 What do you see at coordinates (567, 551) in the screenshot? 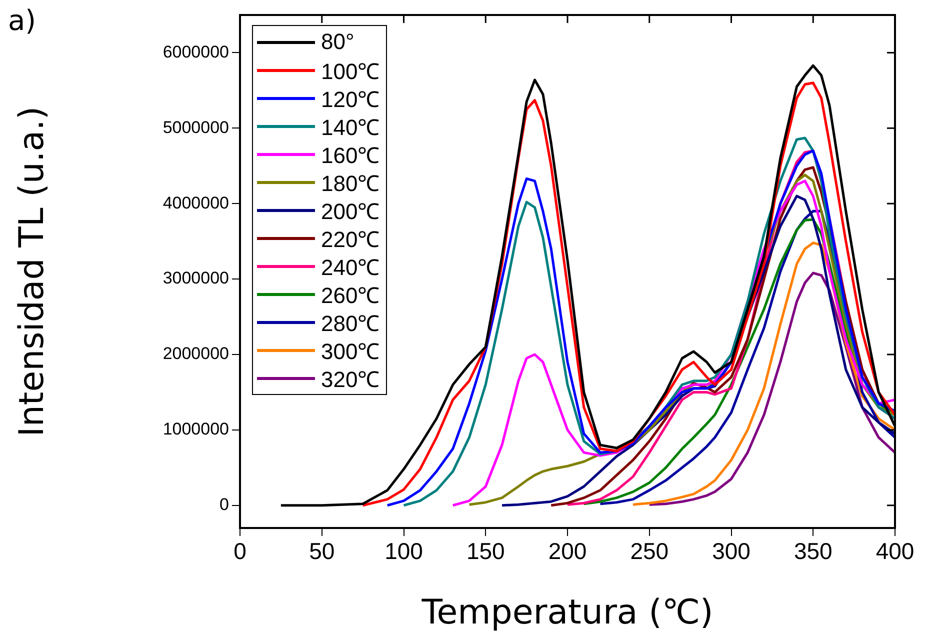
I see `x-tick-label: 200` at bounding box center [567, 551].